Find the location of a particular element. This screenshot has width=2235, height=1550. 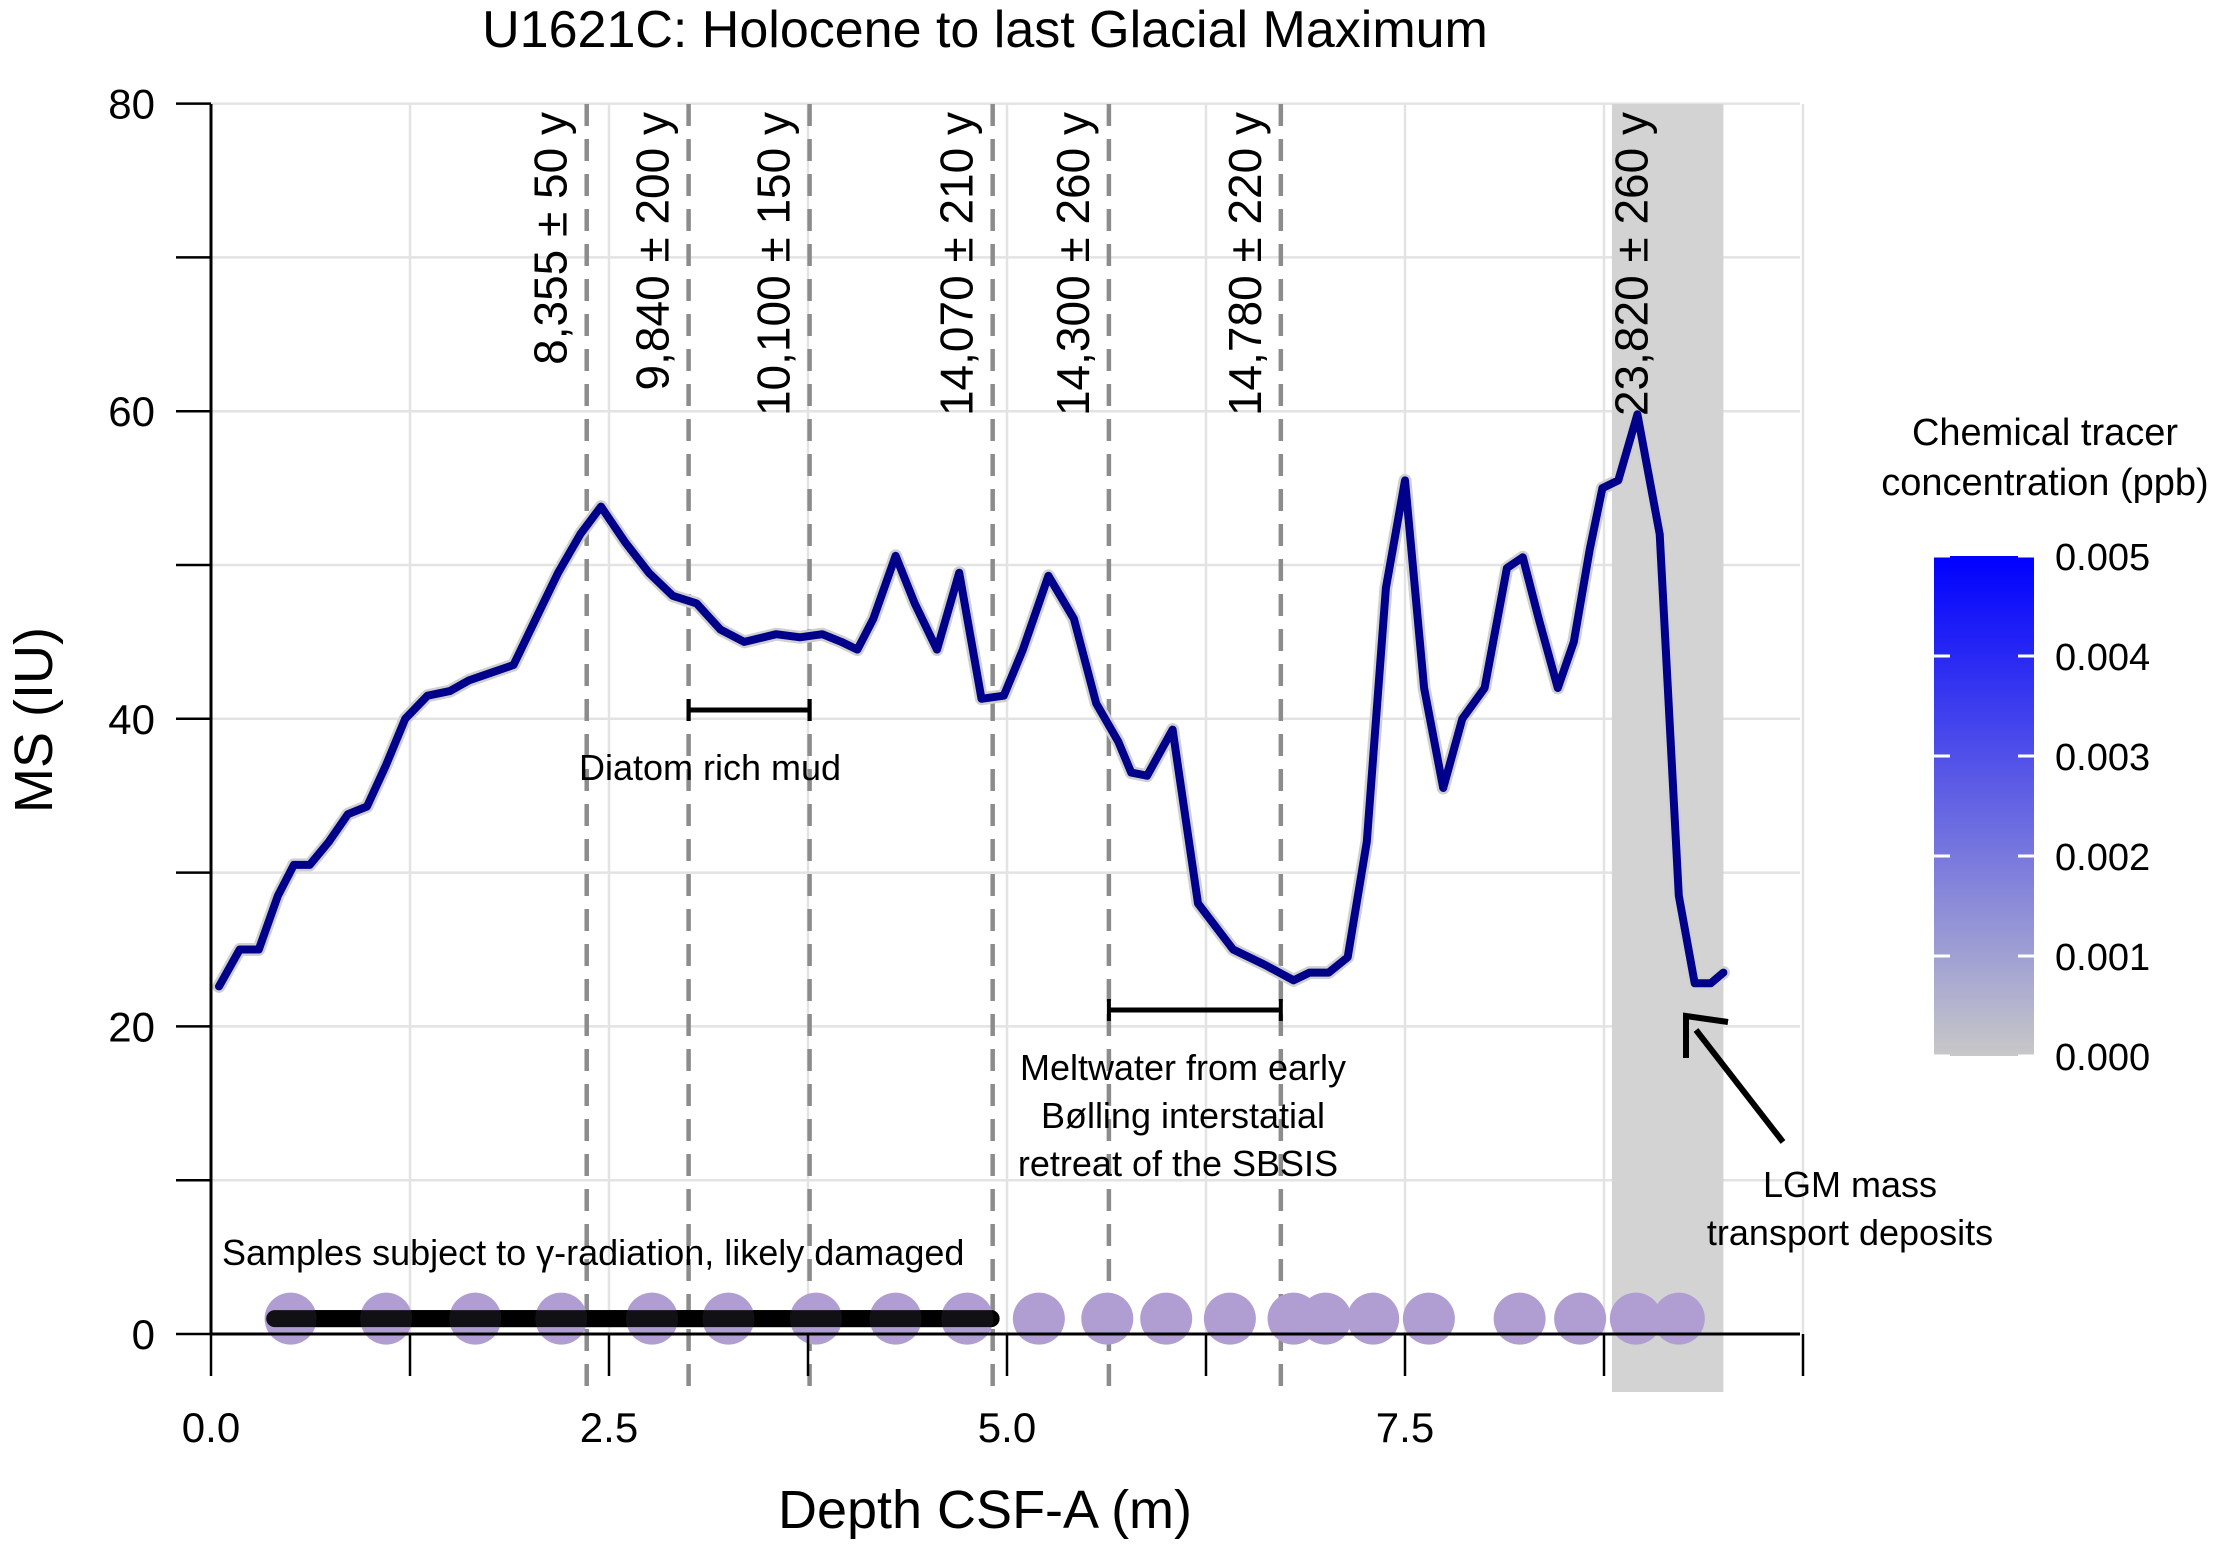

x-tick-label: 2.5 is located at coordinates (609, 1427).